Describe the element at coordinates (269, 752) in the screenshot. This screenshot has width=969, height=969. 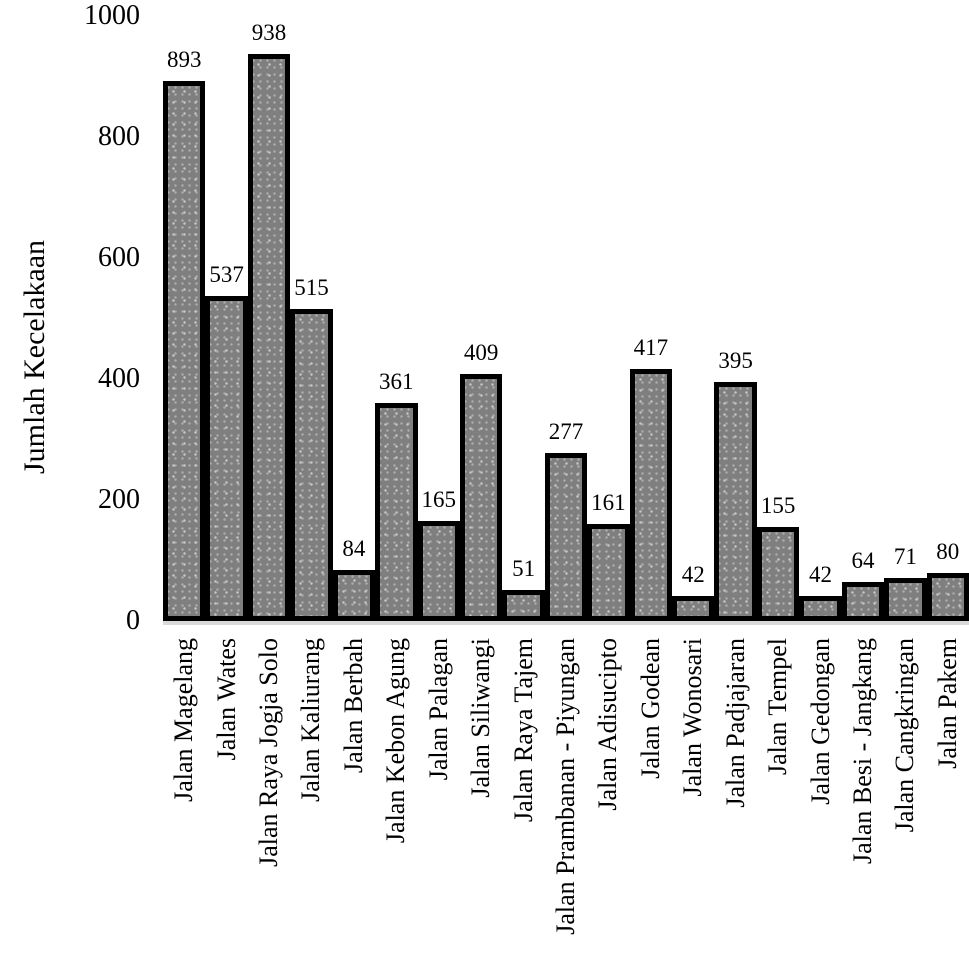
I see `x-axis-category-label: Jalan Raya Jogja Solo` at that location.